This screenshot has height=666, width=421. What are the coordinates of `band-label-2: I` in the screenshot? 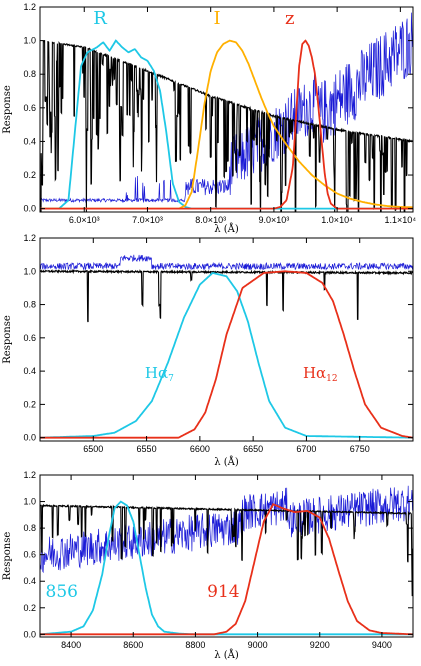 It's located at (216, 18).